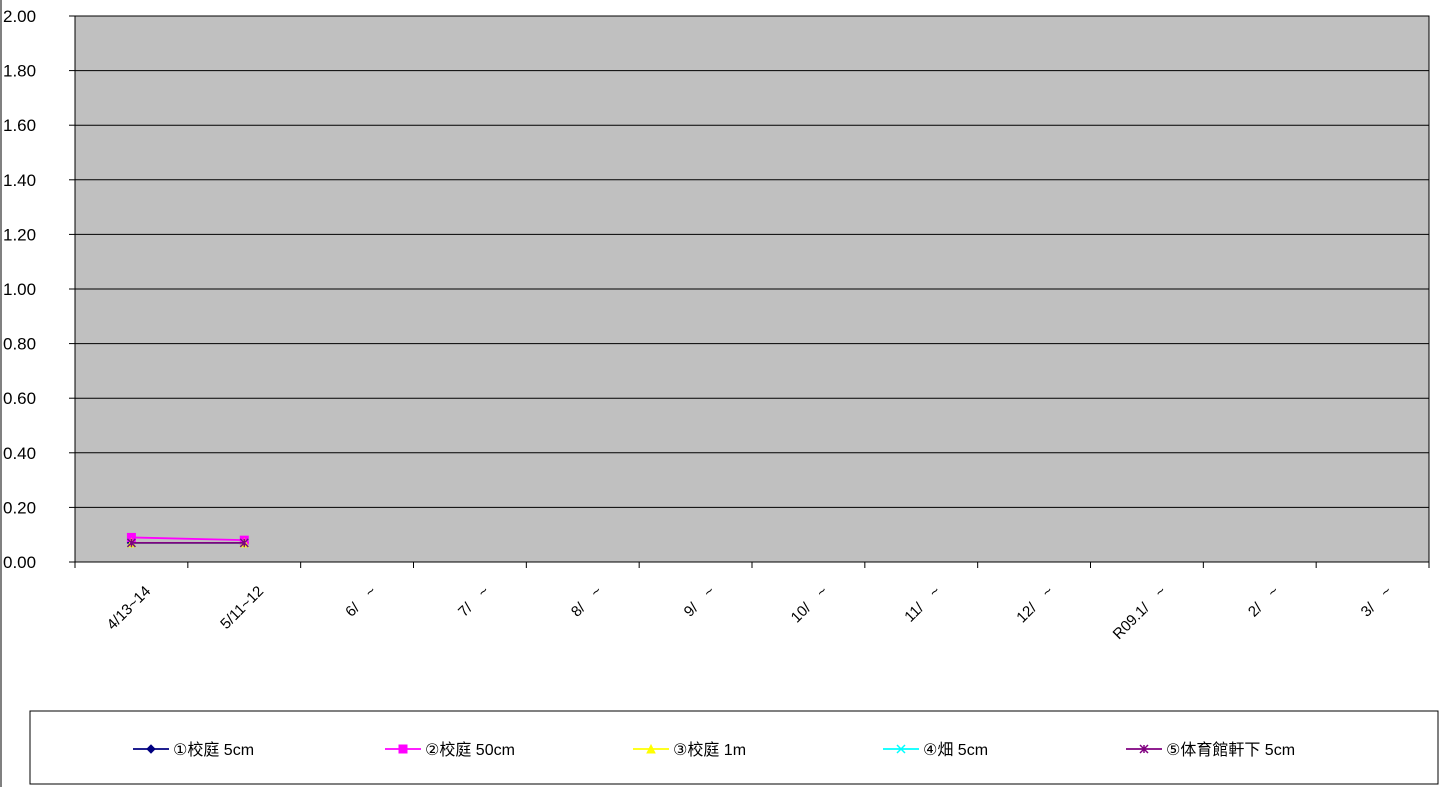  I want to click on y-tick-label: 1.20, so click(19, 234).